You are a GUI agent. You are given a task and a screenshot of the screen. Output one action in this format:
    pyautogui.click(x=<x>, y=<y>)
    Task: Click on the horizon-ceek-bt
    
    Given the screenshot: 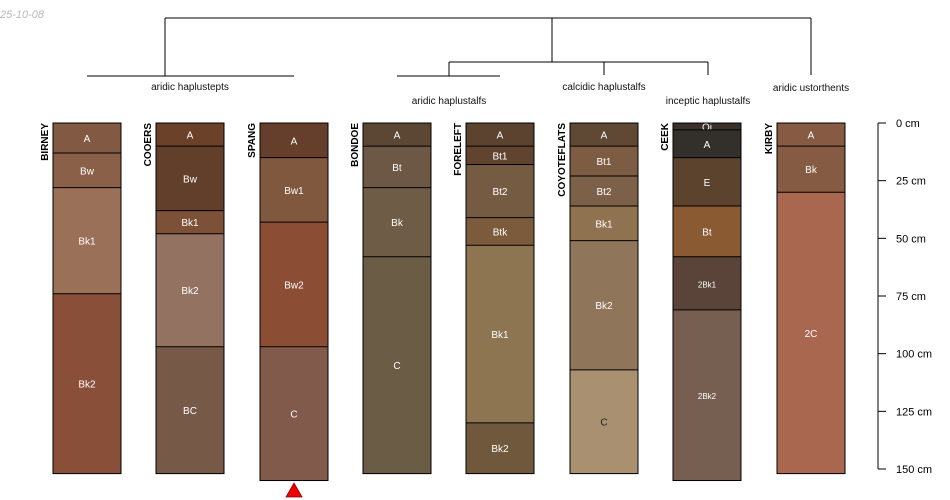 What is the action you would take?
    pyautogui.click(x=707, y=231)
    